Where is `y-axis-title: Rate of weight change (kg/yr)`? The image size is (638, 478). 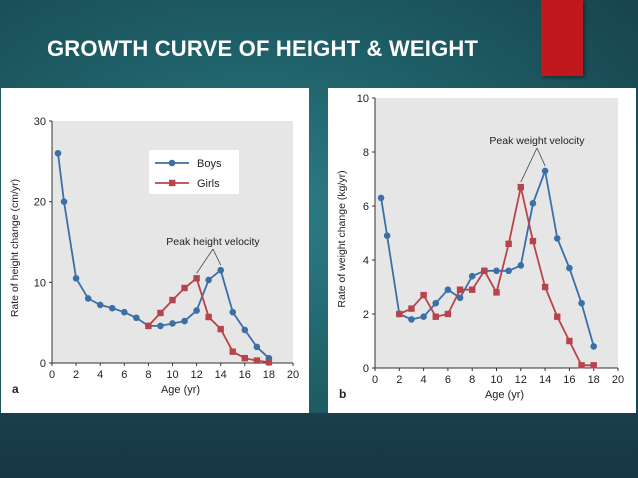 y-axis-title: Rate of weight change (kg/yr) is located at coordinates (342, 238).